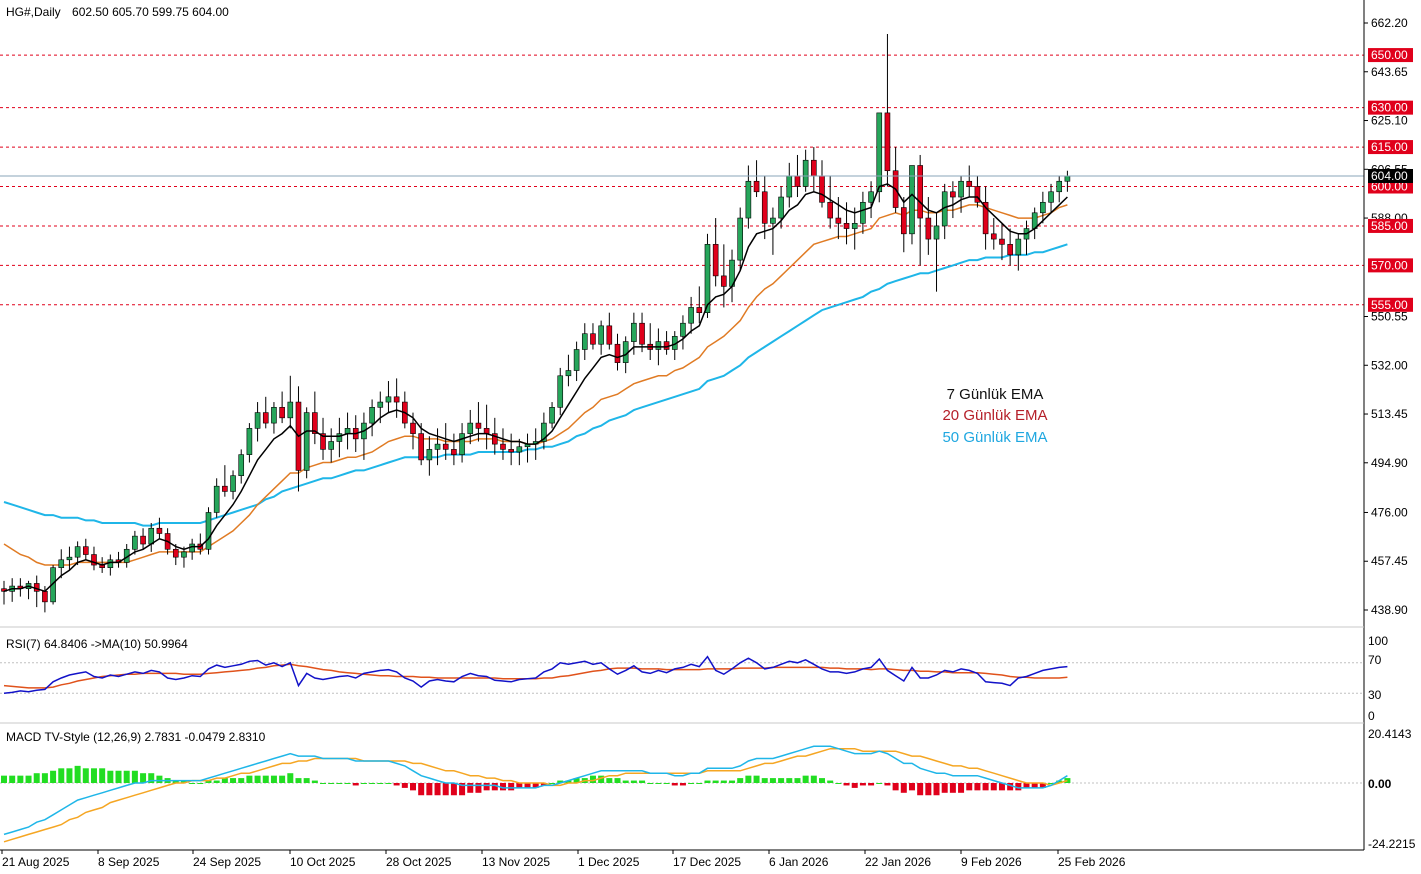  What do you see at coordinates (1389, 23) in the screenshot?
I see `price-tick-label: 662.20` at bounding box center [1389, 23].